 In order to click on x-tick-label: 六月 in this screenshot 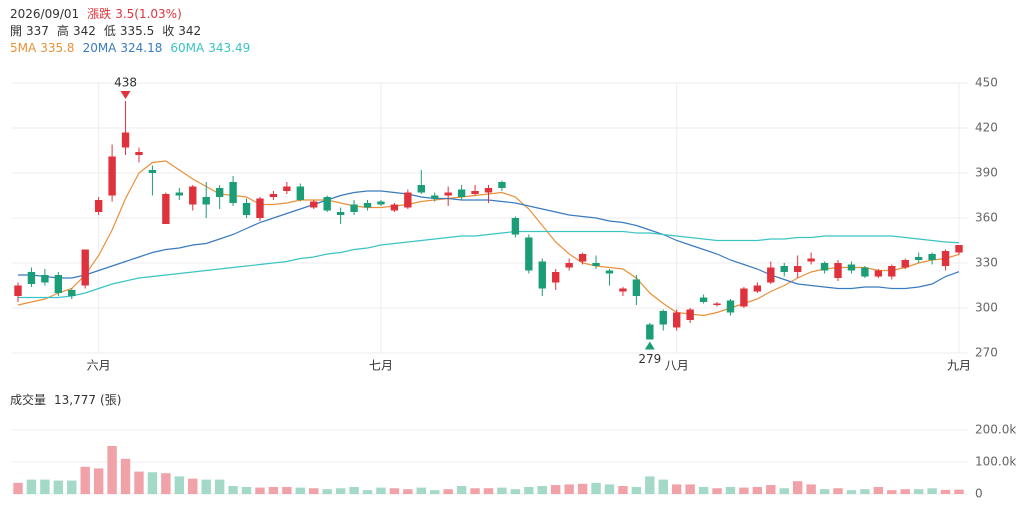, I will do `click(99, 366)`.